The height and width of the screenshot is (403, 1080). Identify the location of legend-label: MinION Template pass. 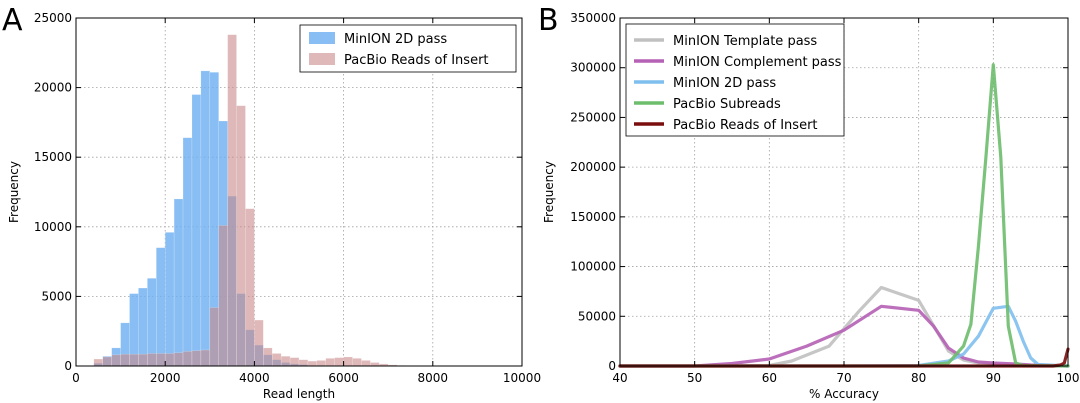
(745, 41).